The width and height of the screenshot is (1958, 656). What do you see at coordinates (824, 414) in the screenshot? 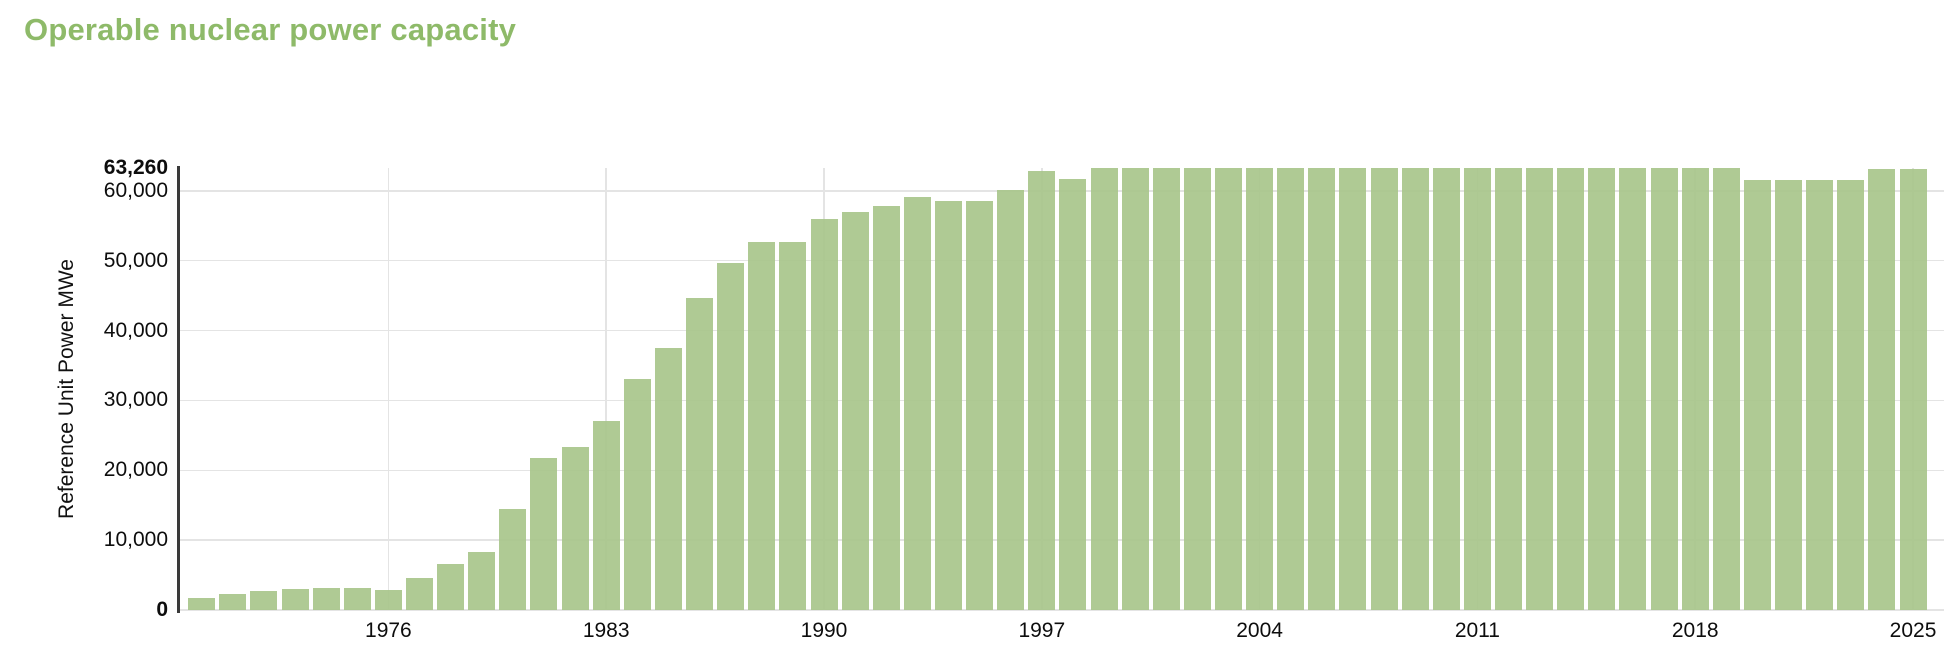
I see `bar-1990` at bounding box center [824, 414].